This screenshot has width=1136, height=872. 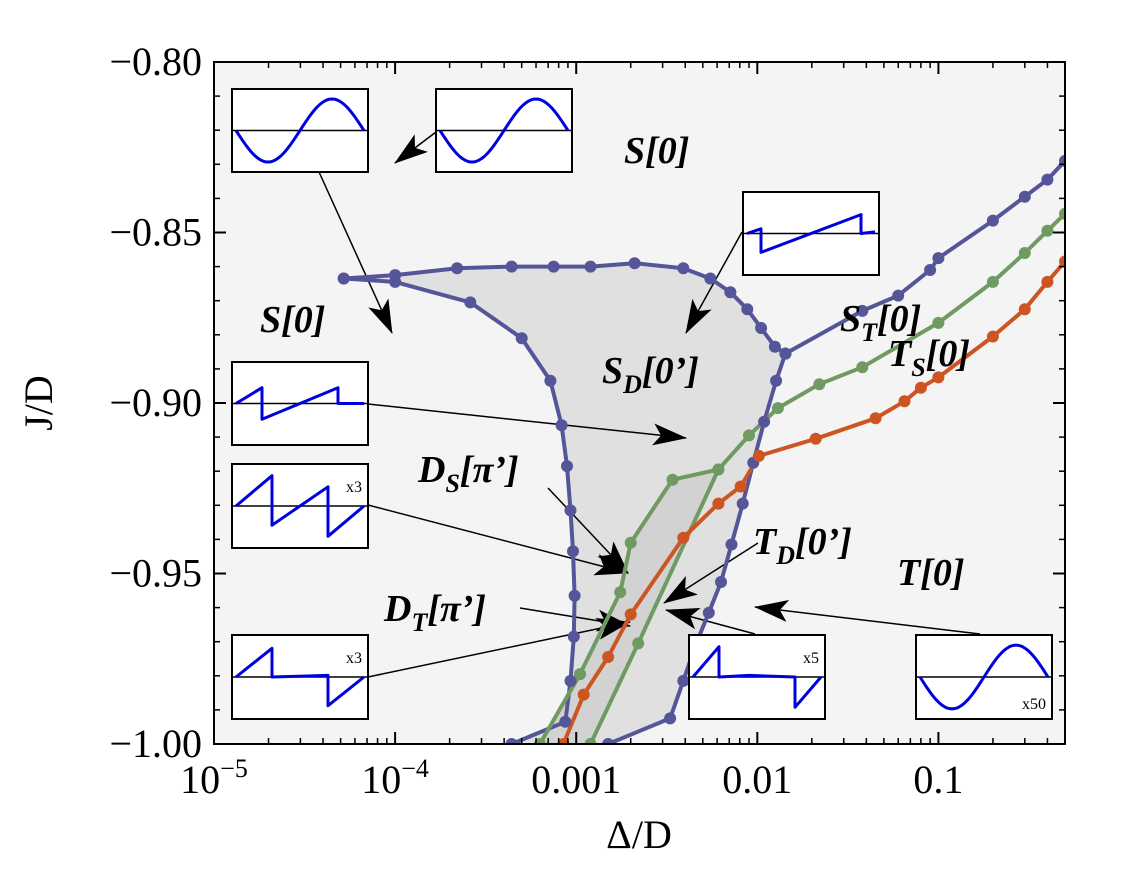 I want to click on inset-ds-multiplier: x3, so click(x=354, y=487).